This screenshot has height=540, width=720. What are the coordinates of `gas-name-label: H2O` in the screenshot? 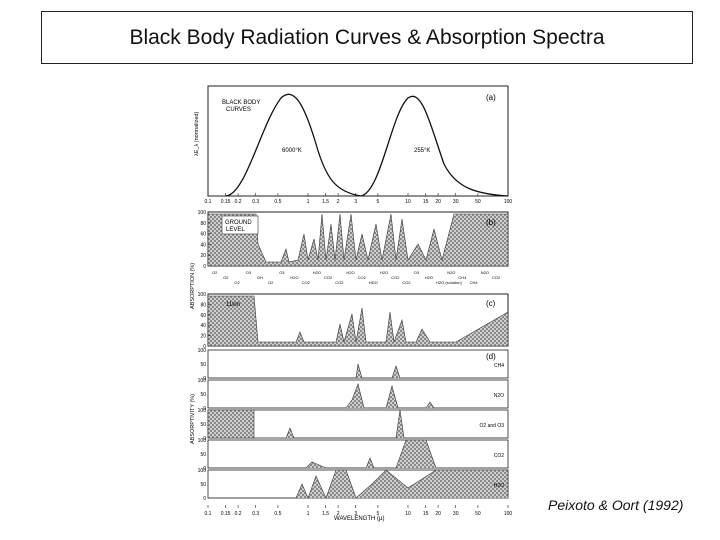 It's located at (499, 486).